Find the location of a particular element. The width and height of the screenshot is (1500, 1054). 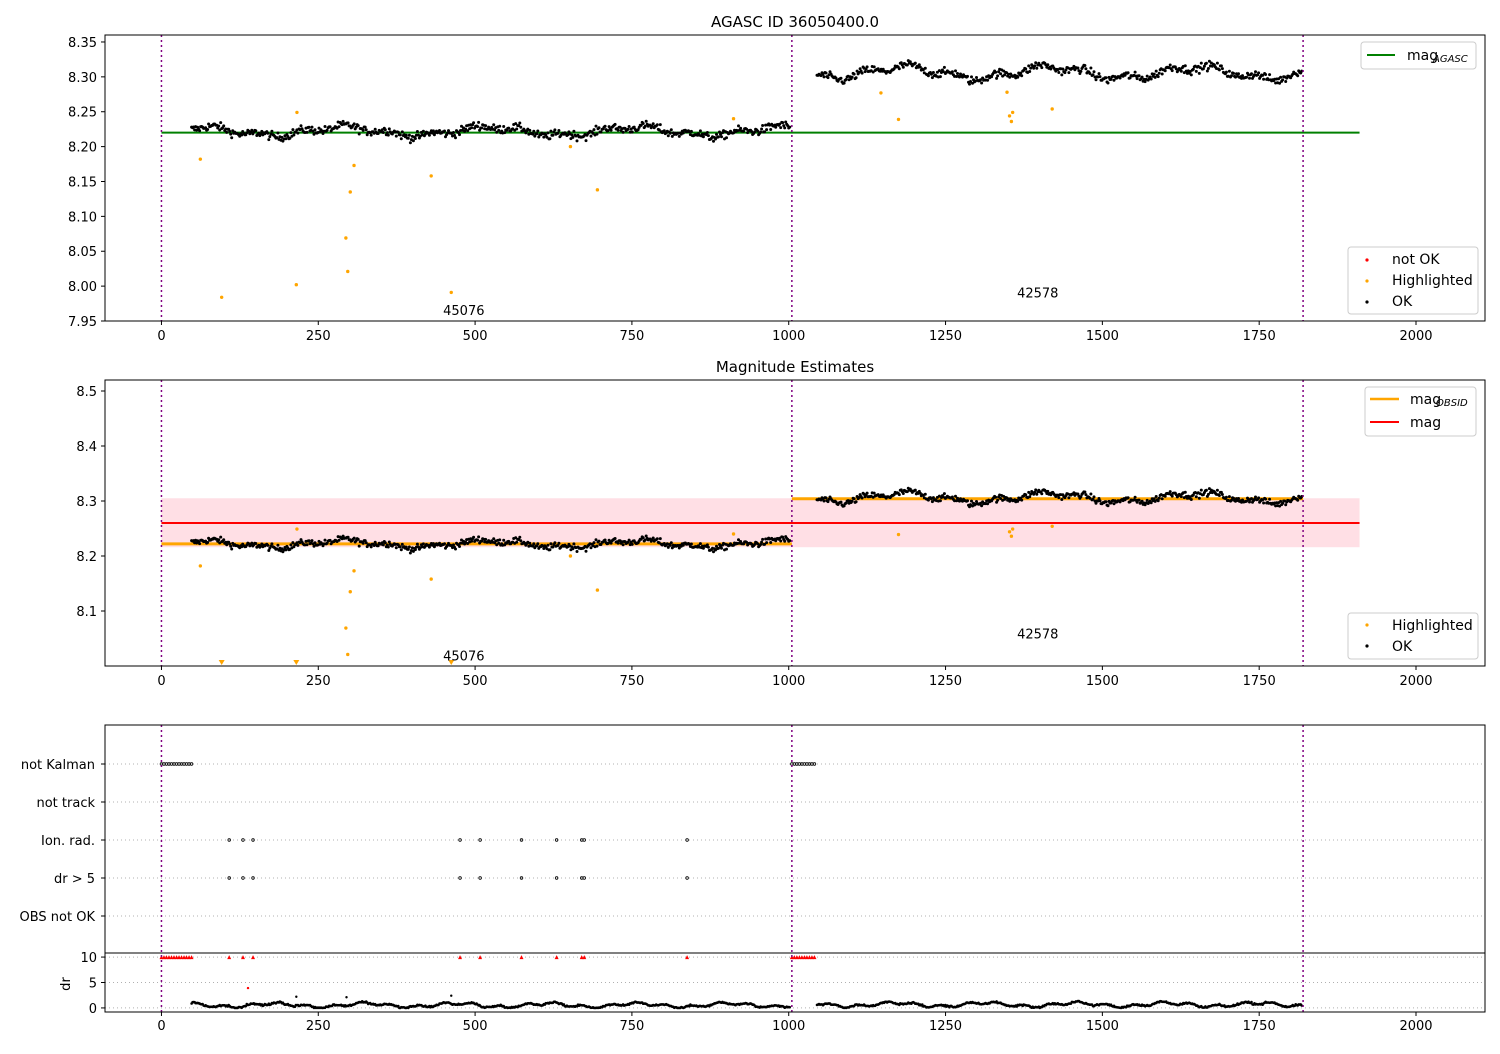

panel2-ytick-label: 8.3 is located at coordinates (86, 502).